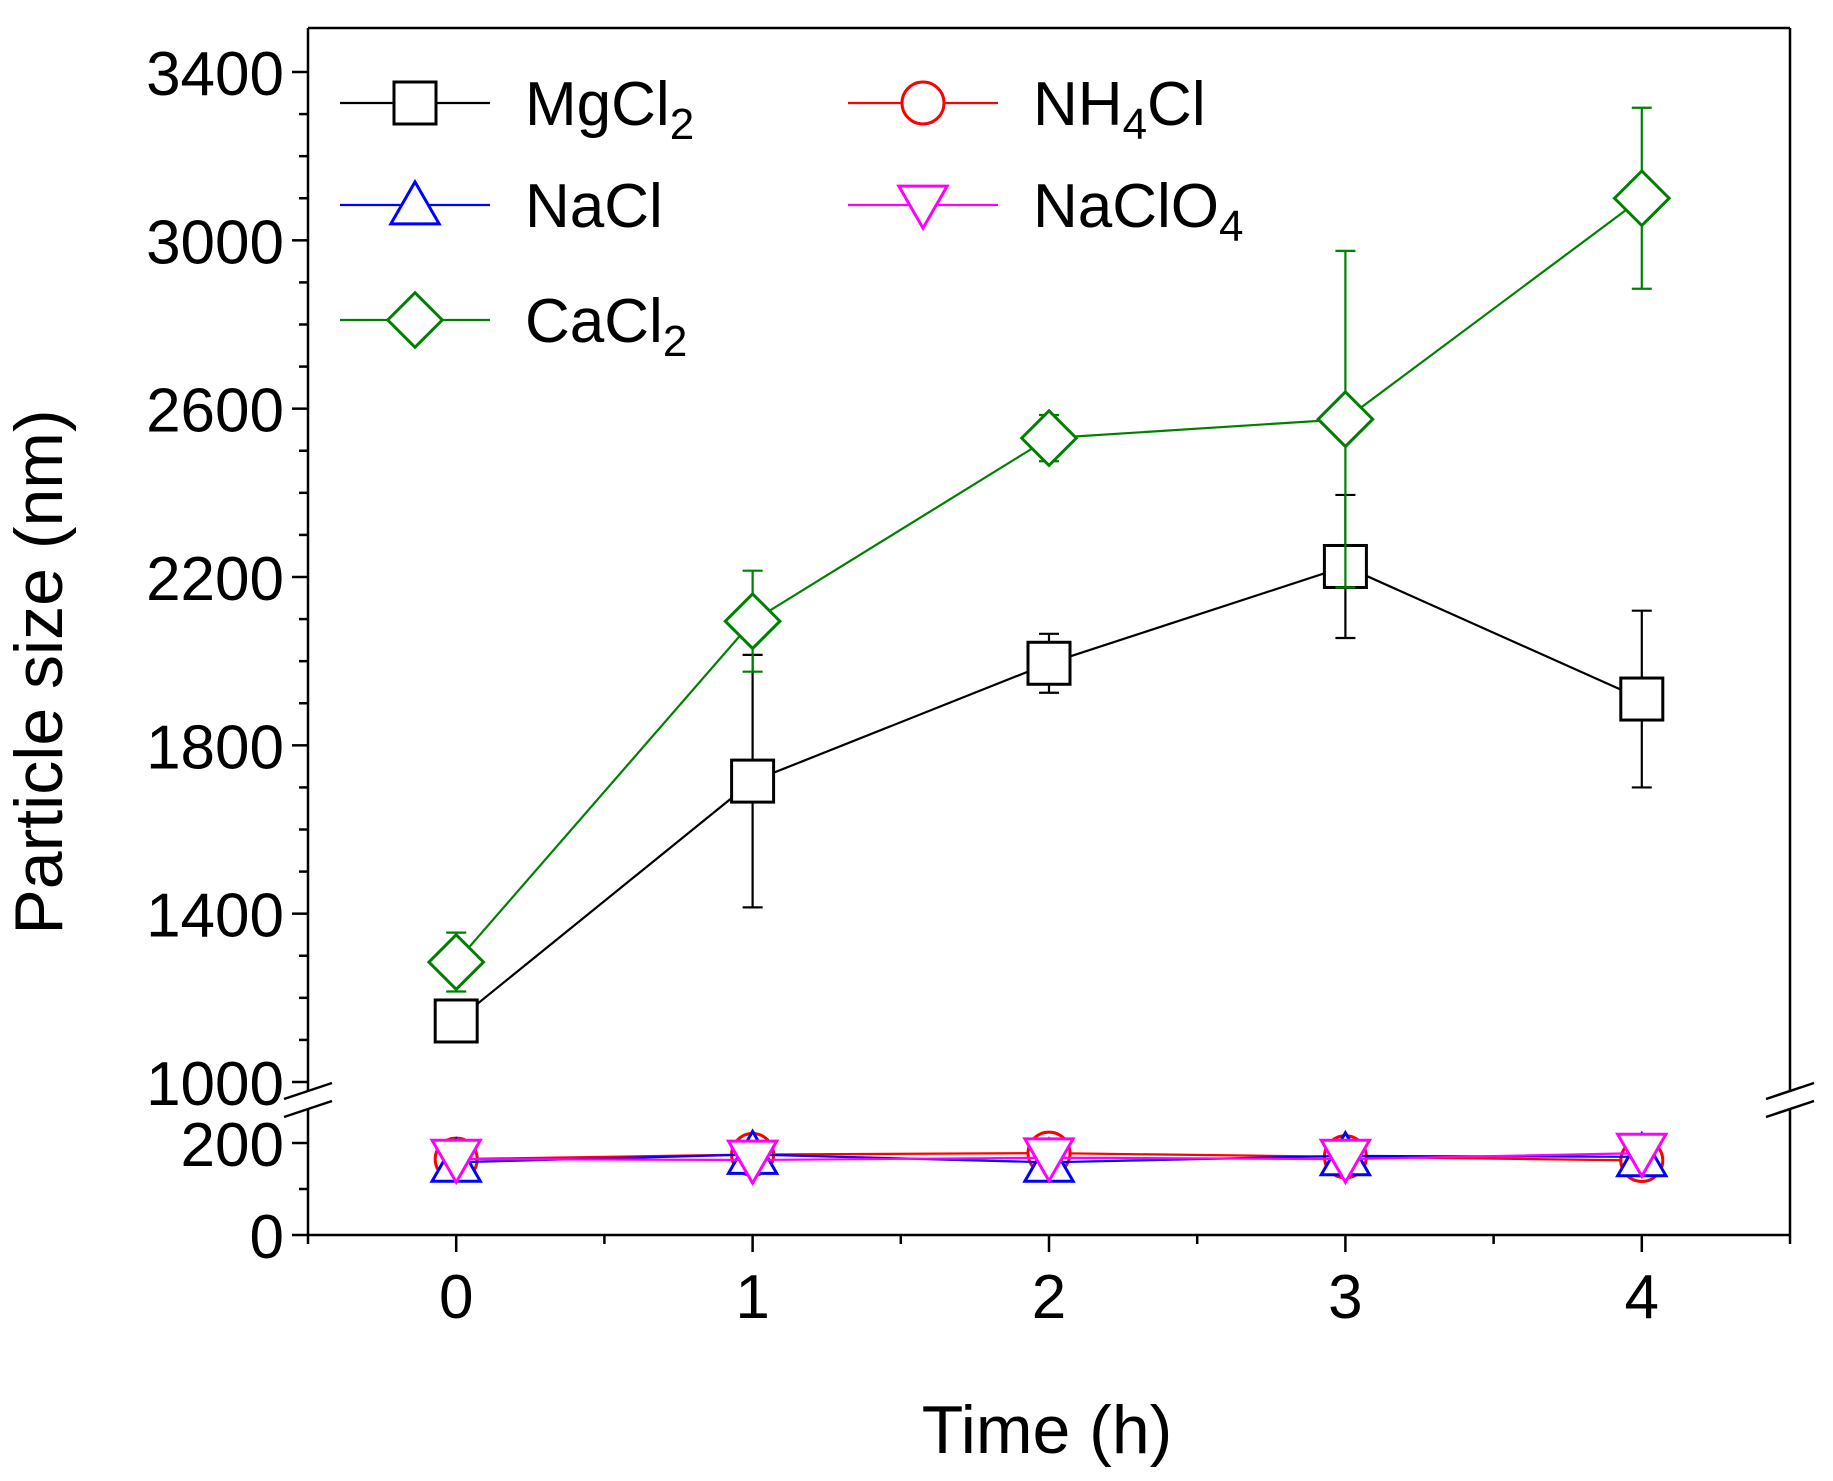  I want to click on x-tick-label: 2, so click(1049, 1297).